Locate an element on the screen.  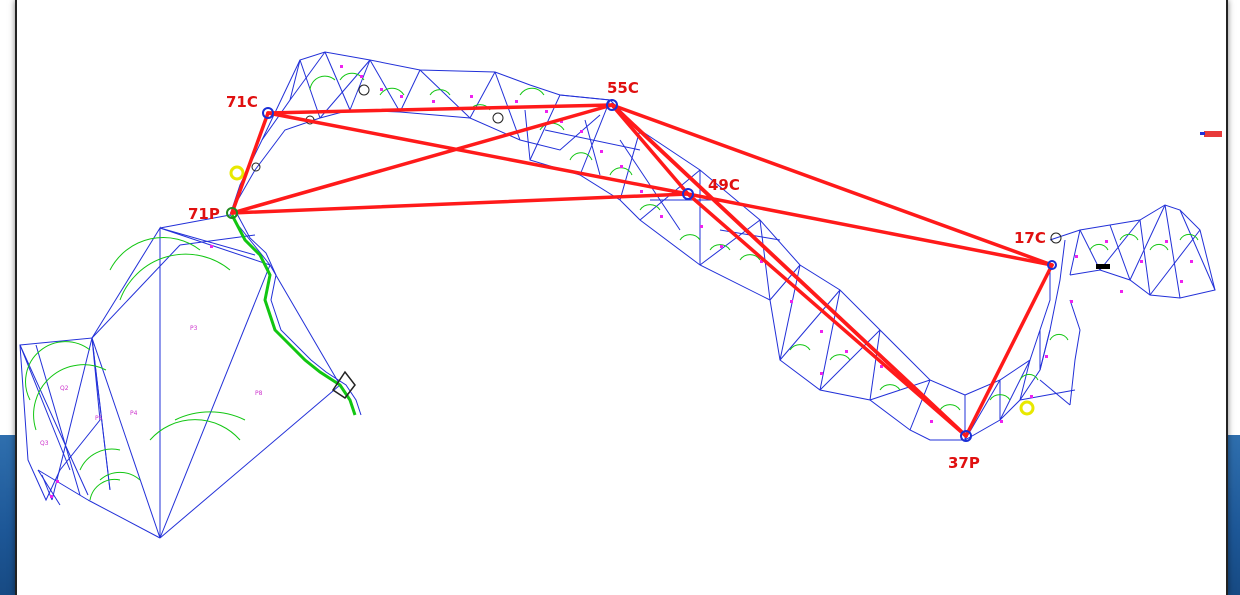
svg-text: Q2 is located at coordinates (64, 388).